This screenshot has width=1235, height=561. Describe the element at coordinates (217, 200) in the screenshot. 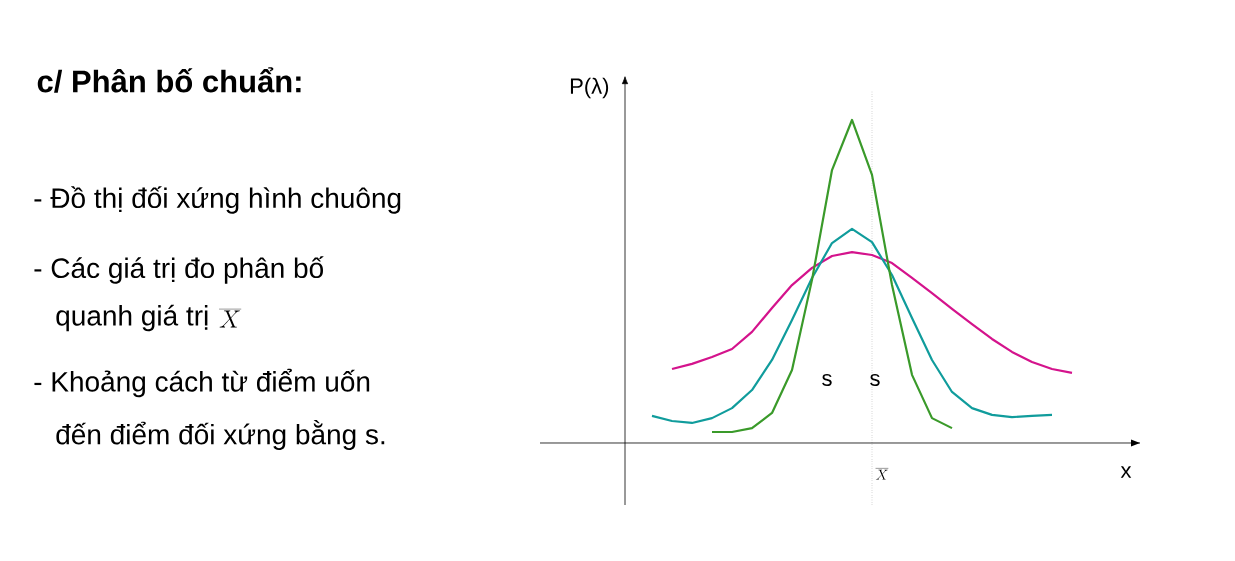

I see `text: - Đồ thị đối xứng hình chuông` at that location.